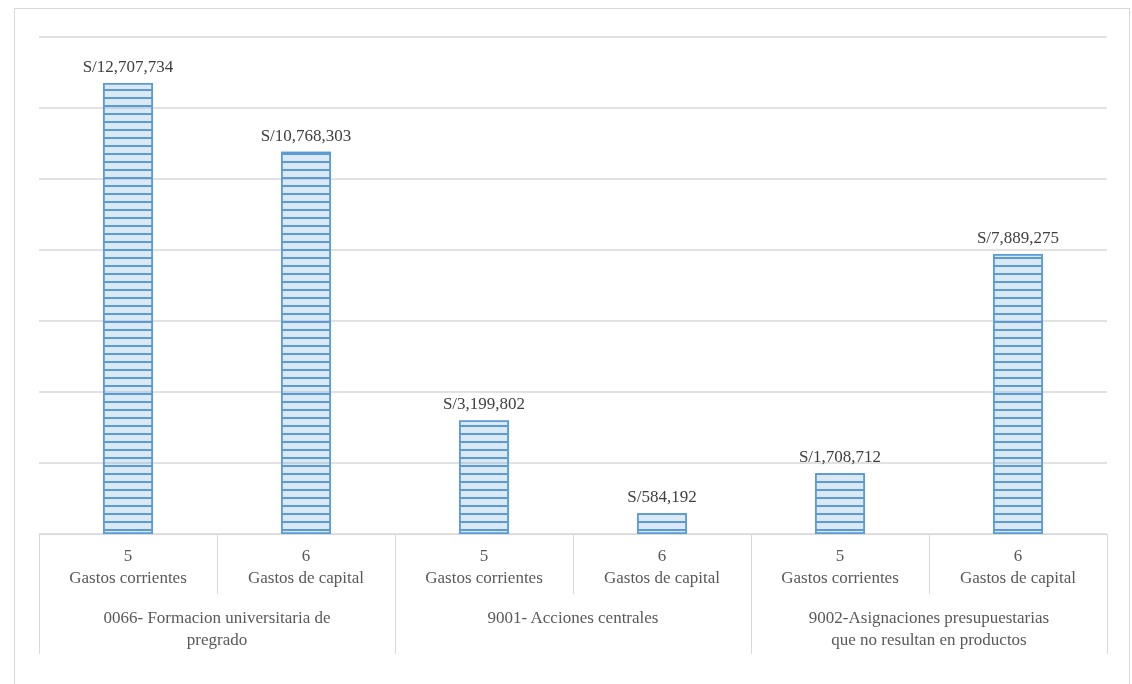 This screenshot has width=1132, height=684. I want to click on data-label: S/1,708,712, so click(840, 457).